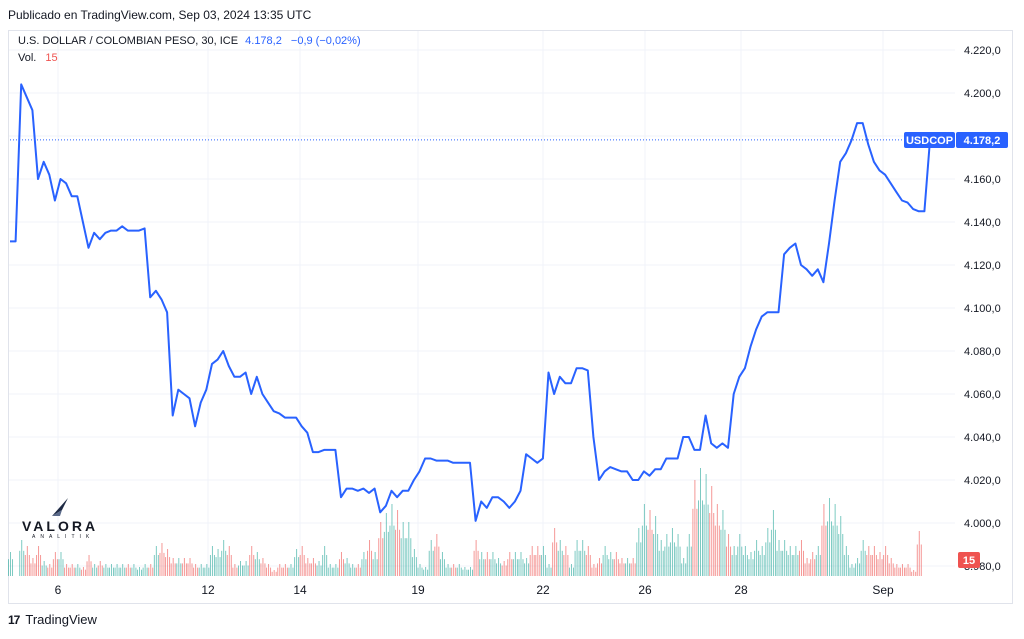  I want to click on y-tick-label: 4.060,0, so click(982, 395).